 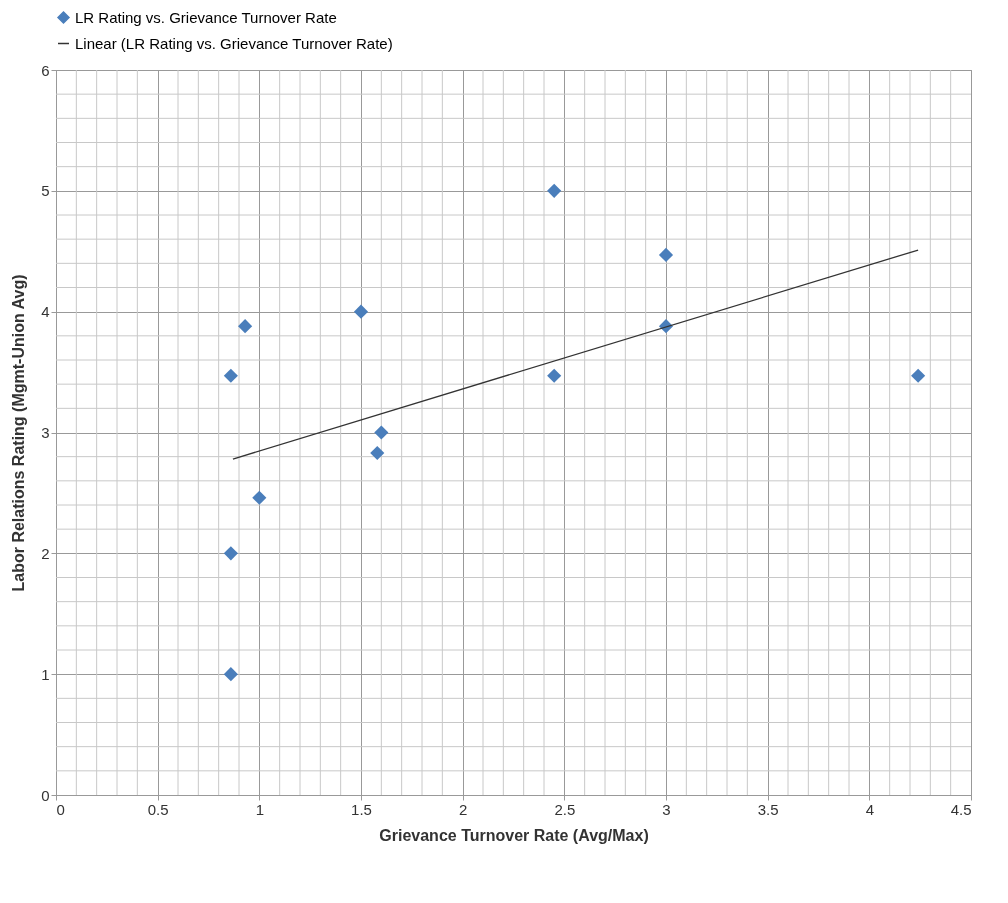 What do you see at coordinates (260, 809) in the screenshot?
I see `x-tick-label: 1` at bounding box center [260, 809].